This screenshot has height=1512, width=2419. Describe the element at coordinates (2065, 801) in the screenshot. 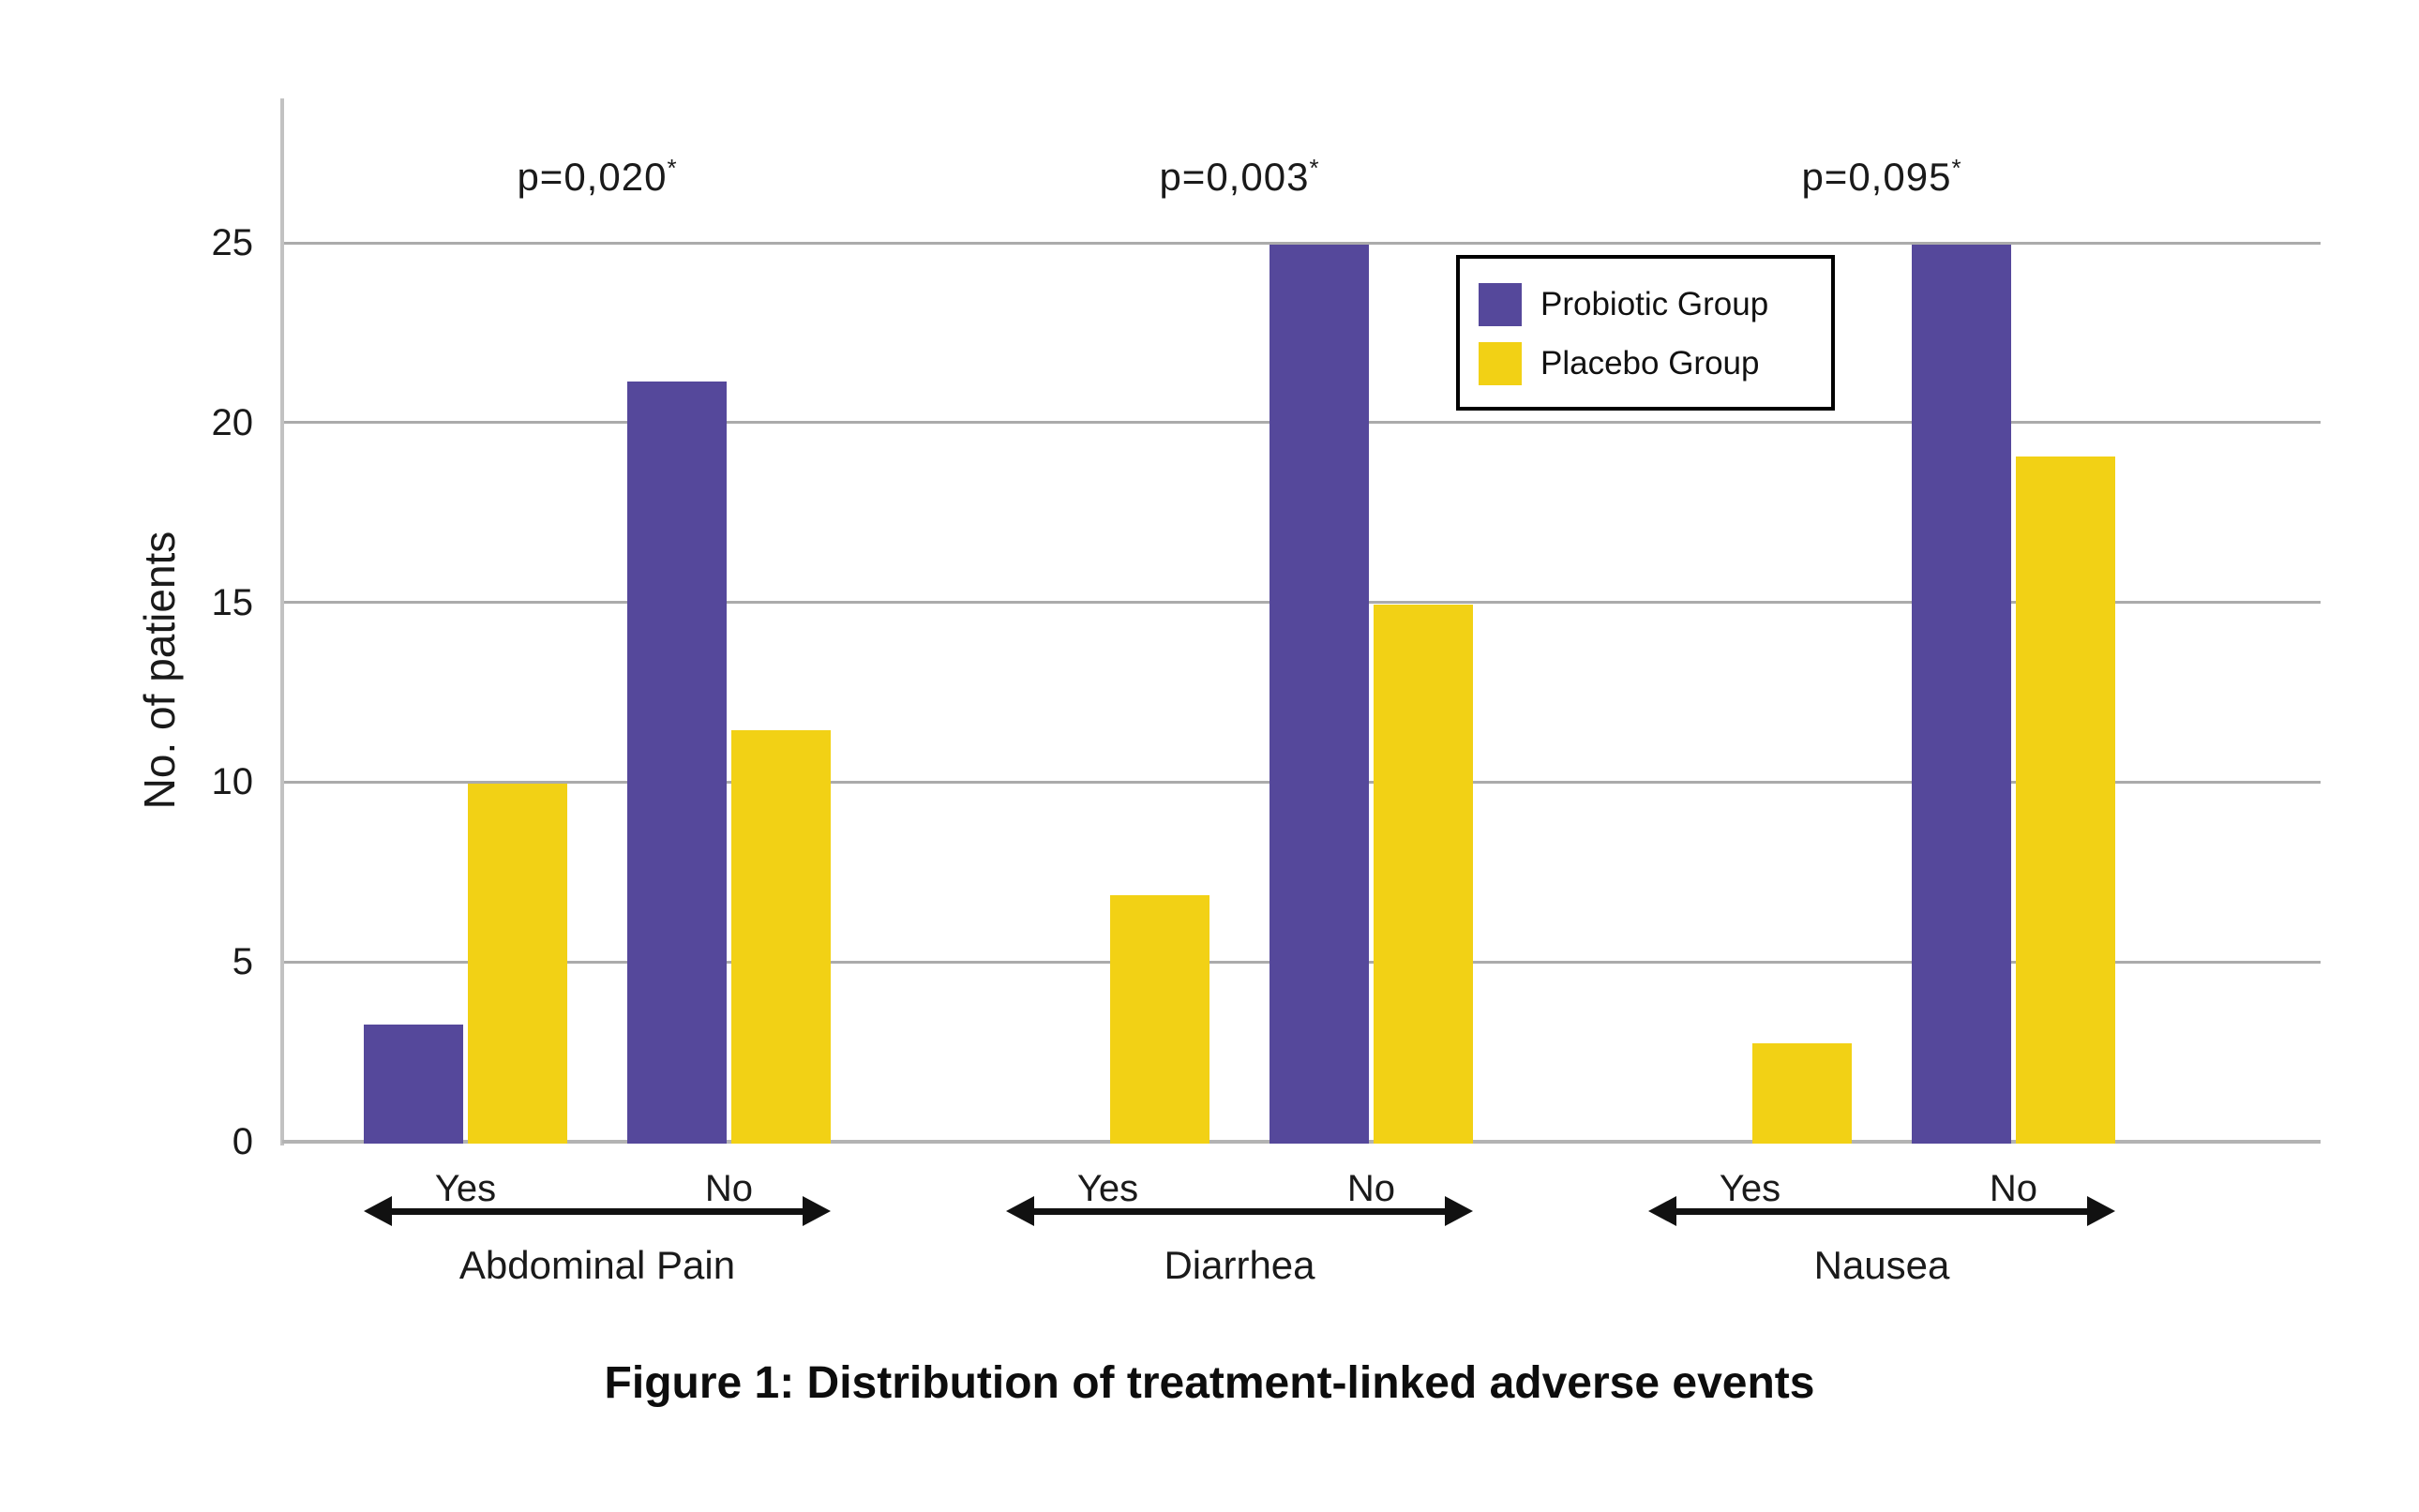

I see `bar-nausea-no-placebo-group` at that location.